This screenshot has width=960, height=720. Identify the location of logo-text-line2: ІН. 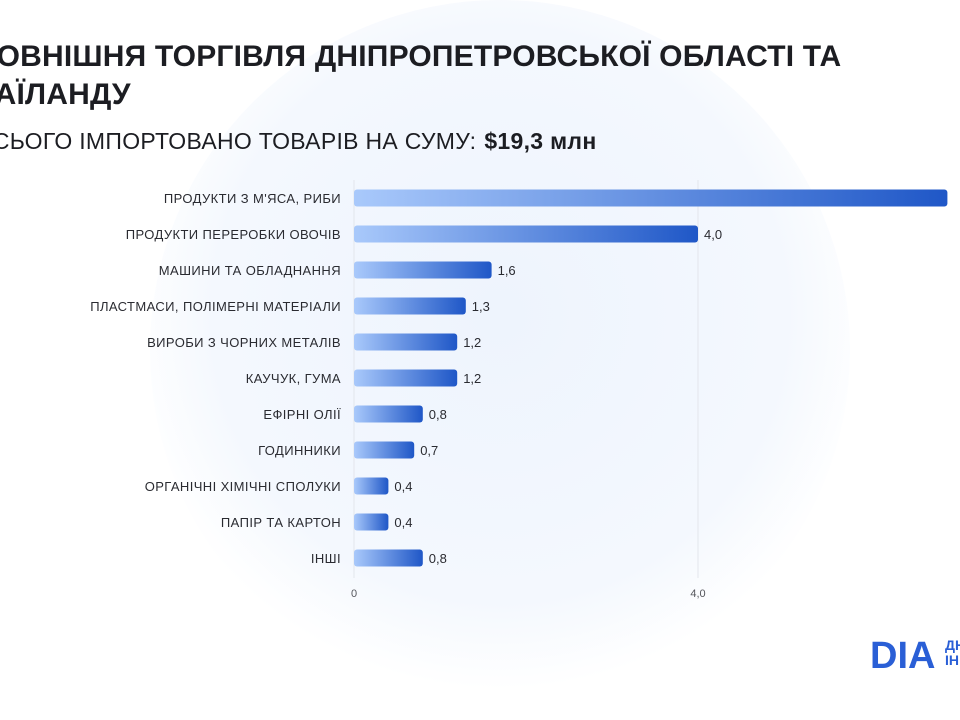
(952, 660).